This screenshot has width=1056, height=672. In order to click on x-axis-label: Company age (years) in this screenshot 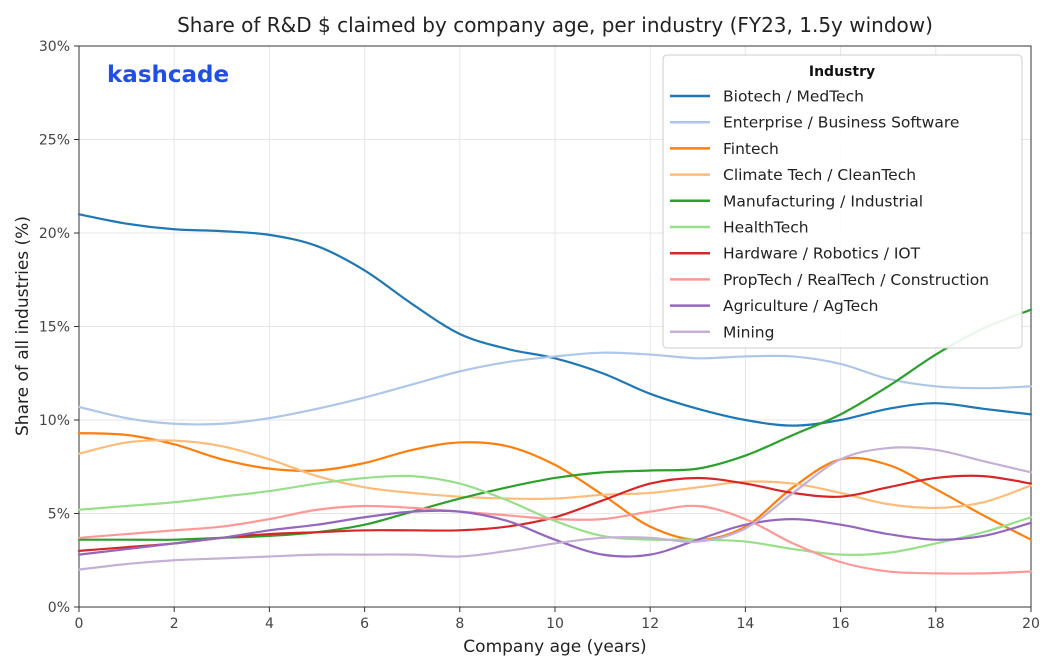, I will do `click(554, 647)`.